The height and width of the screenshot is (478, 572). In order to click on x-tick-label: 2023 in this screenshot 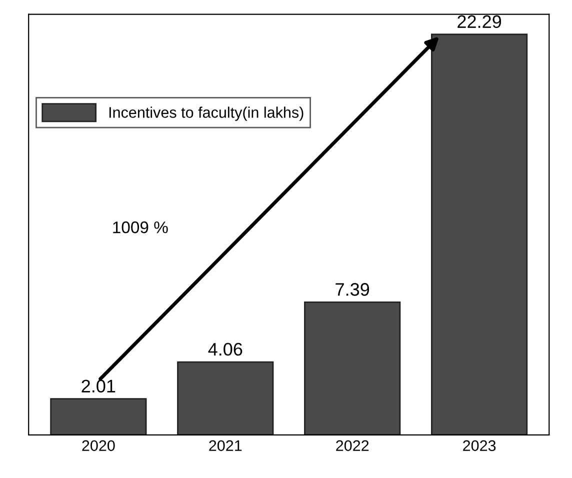, I will do `click(479, 446)`.